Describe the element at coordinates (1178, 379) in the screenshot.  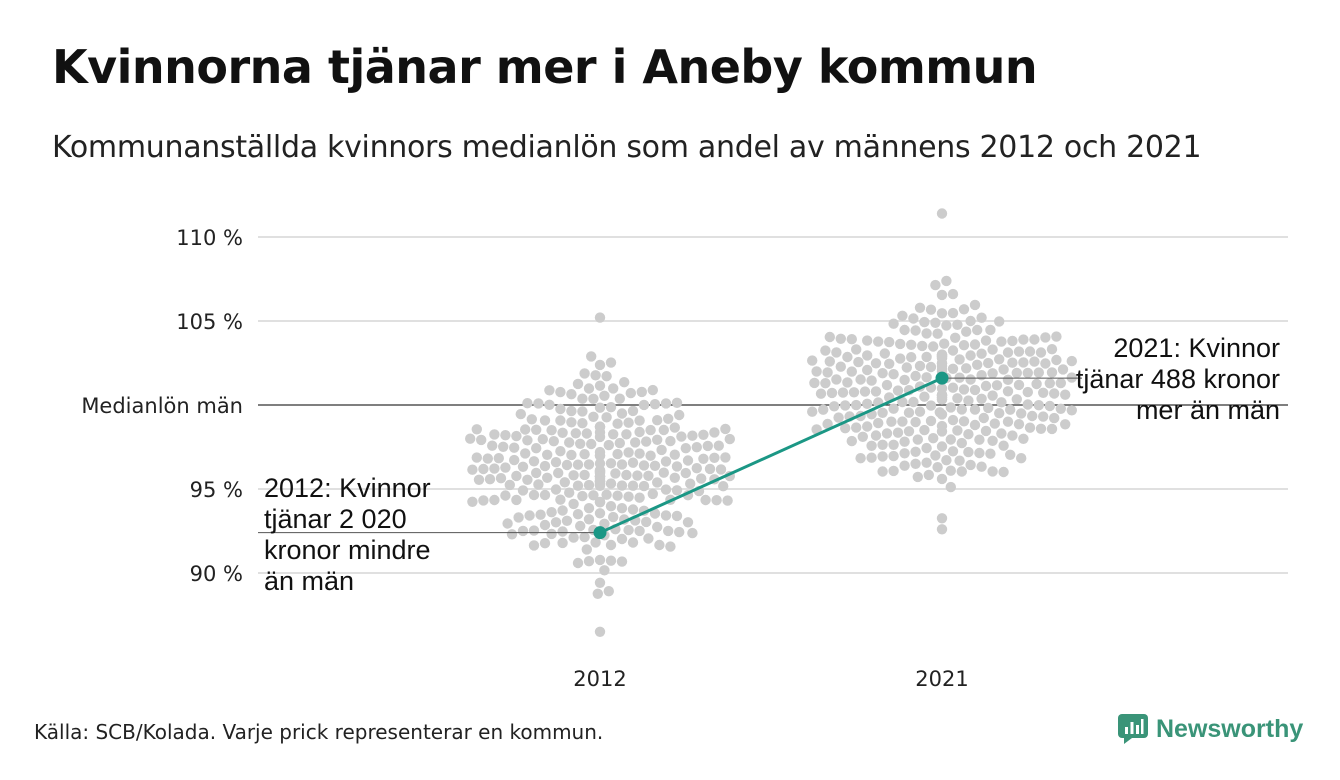
I see `annotation-2021-line: tjänar 488 kronor` at that location.